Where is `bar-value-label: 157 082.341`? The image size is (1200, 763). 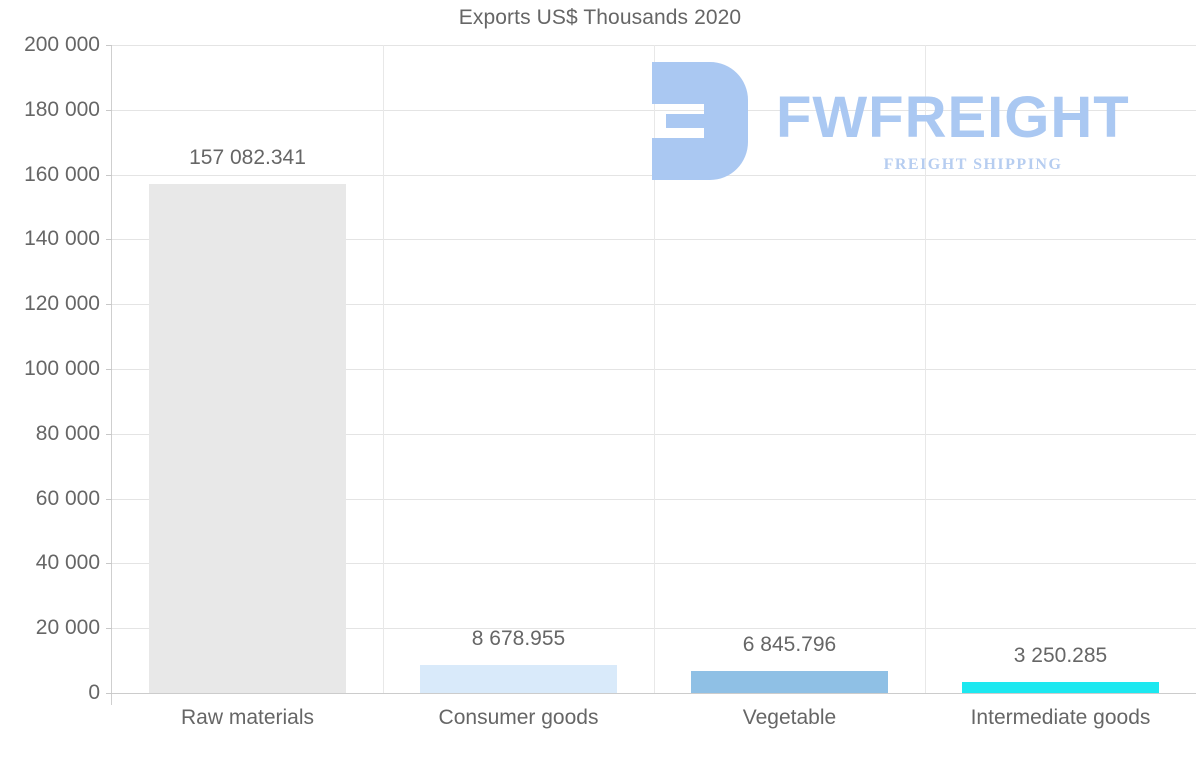
bar-value-label: 157 082.341 is located at coordinates (247, 158).